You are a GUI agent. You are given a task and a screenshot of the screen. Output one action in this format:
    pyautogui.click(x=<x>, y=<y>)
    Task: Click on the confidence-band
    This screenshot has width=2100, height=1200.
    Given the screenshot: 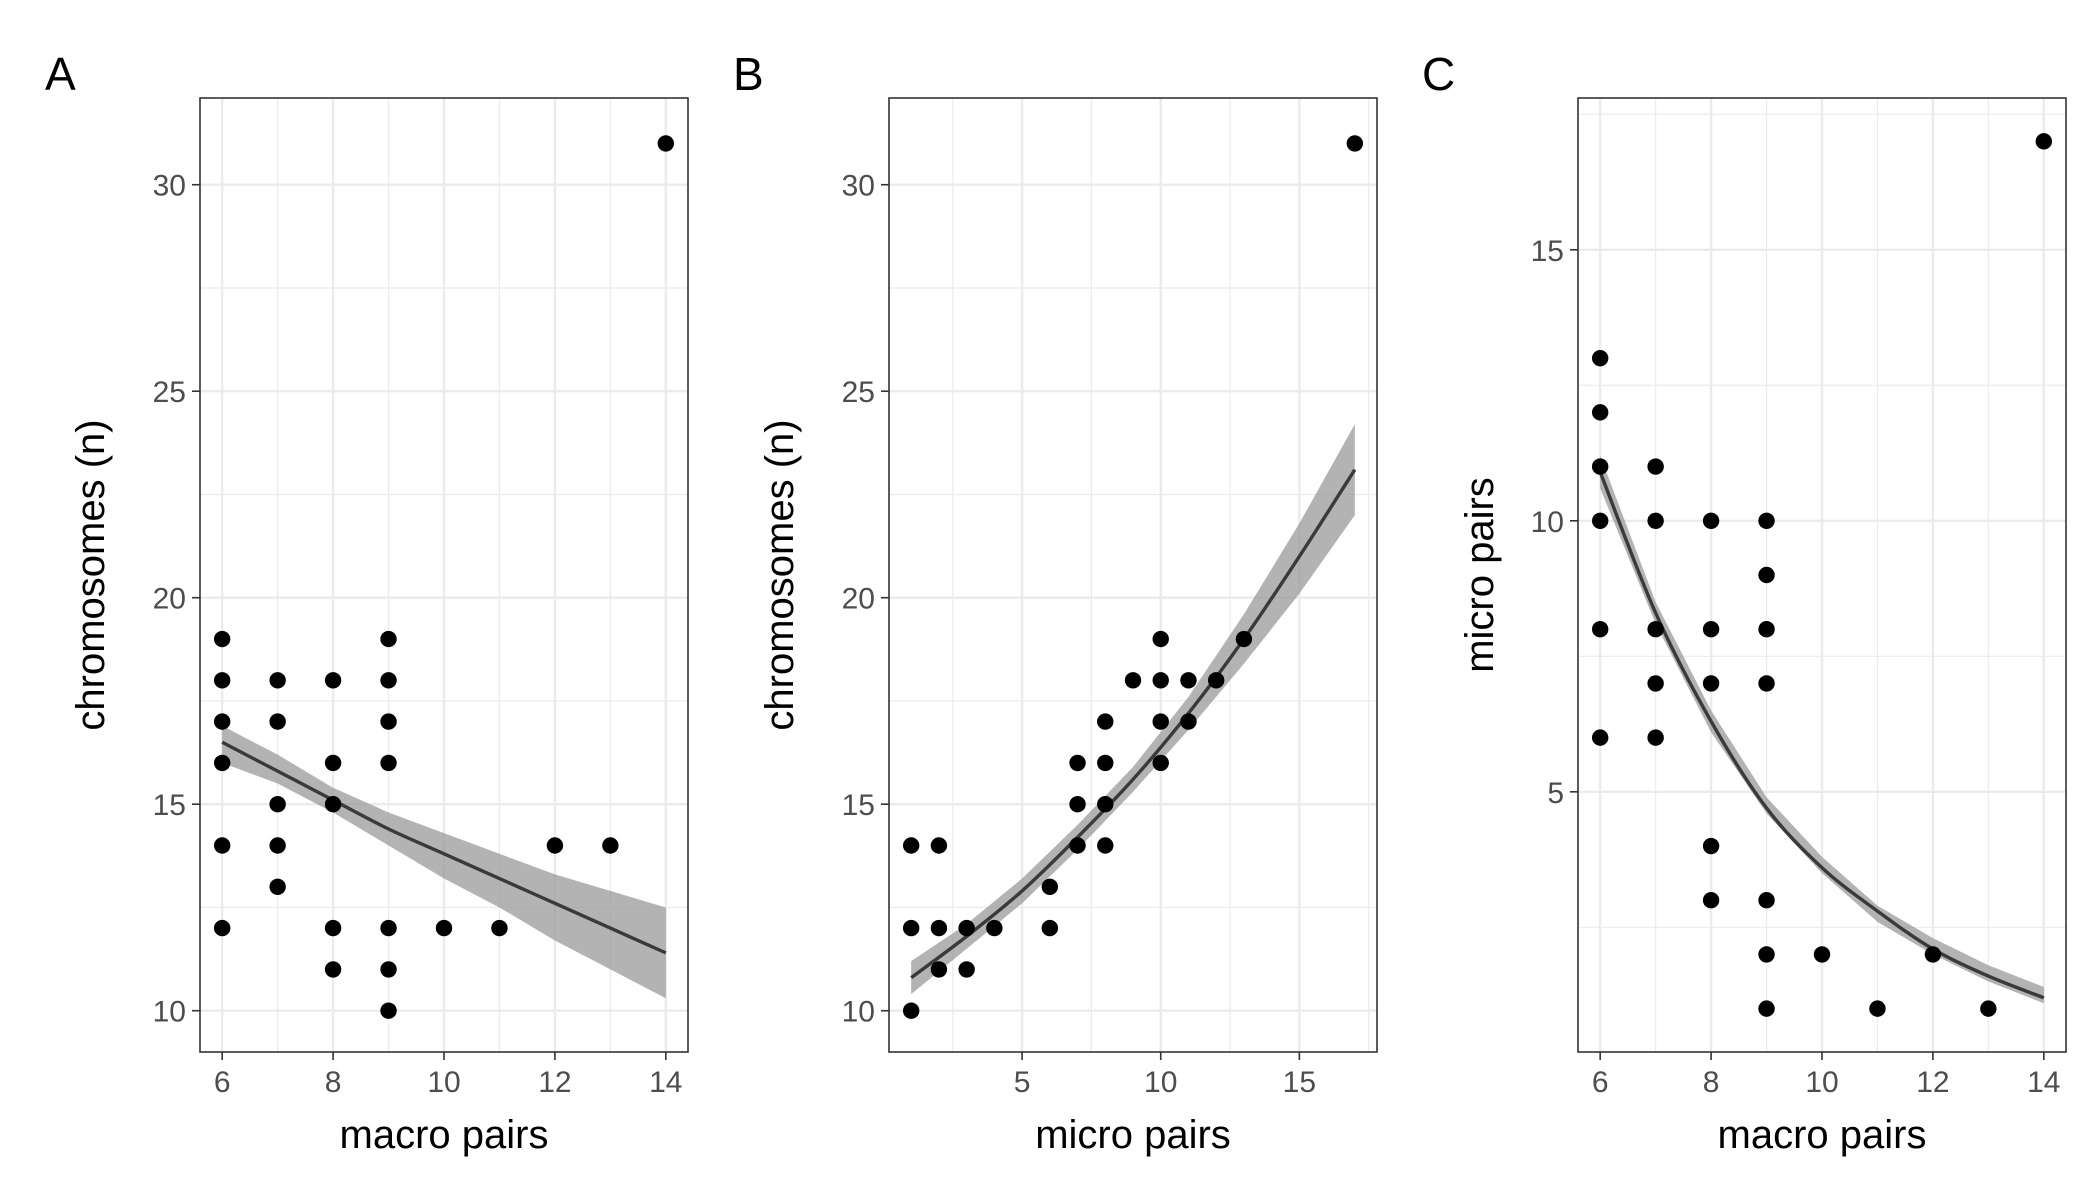 What is the action you would take?
    pyautogui.click(x=444, y=862)
    